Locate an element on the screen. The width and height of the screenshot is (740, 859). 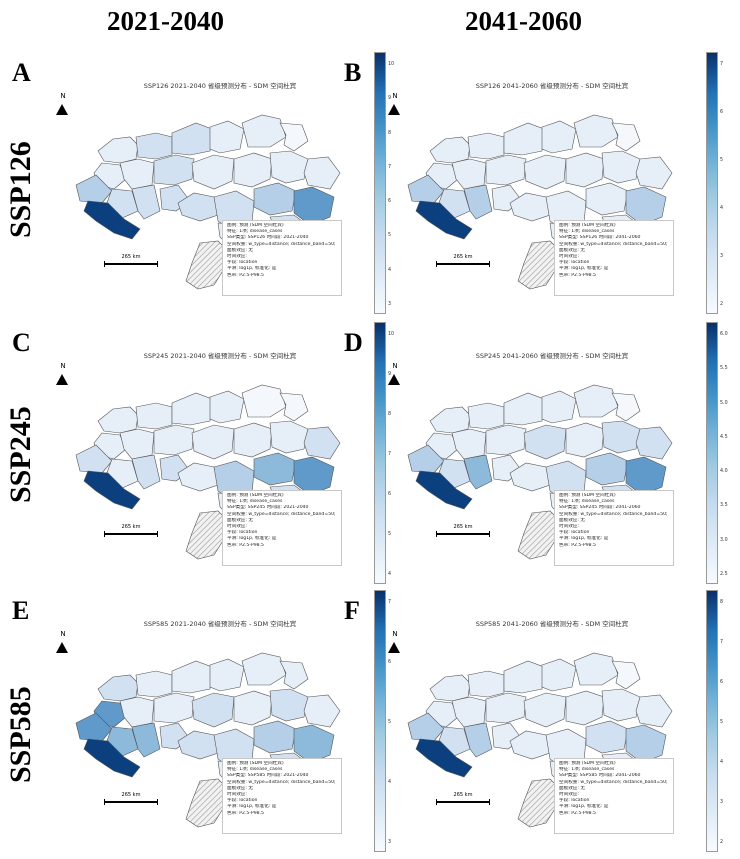
colorbar-tick: 6.0 is located at coordinates (724, 334).